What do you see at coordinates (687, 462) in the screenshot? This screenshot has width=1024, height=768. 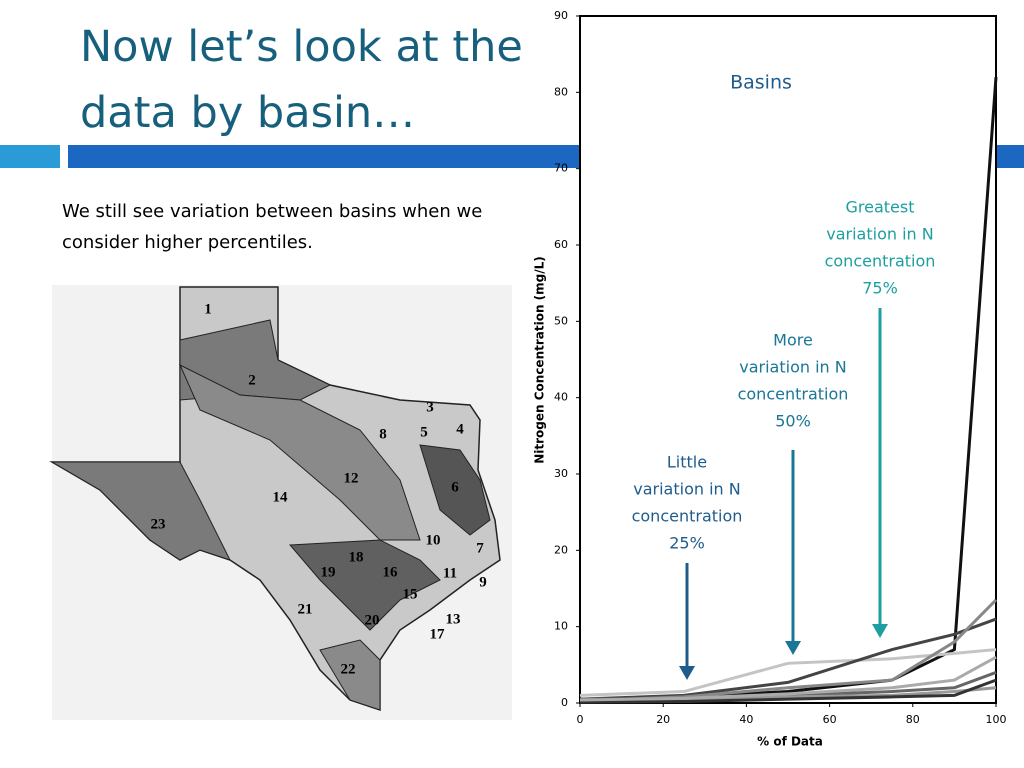 I see `annotation-text: Little` at bounding box center [687, 462].